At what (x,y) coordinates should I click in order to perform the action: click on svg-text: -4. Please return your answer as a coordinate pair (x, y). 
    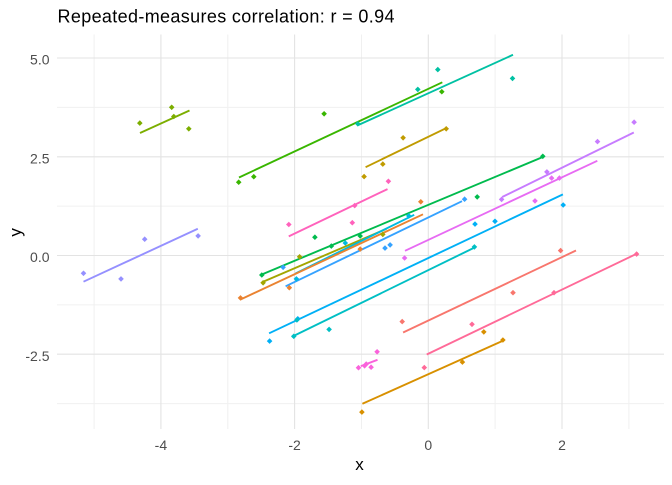
    Looking at the image, I should click on (161, 445).